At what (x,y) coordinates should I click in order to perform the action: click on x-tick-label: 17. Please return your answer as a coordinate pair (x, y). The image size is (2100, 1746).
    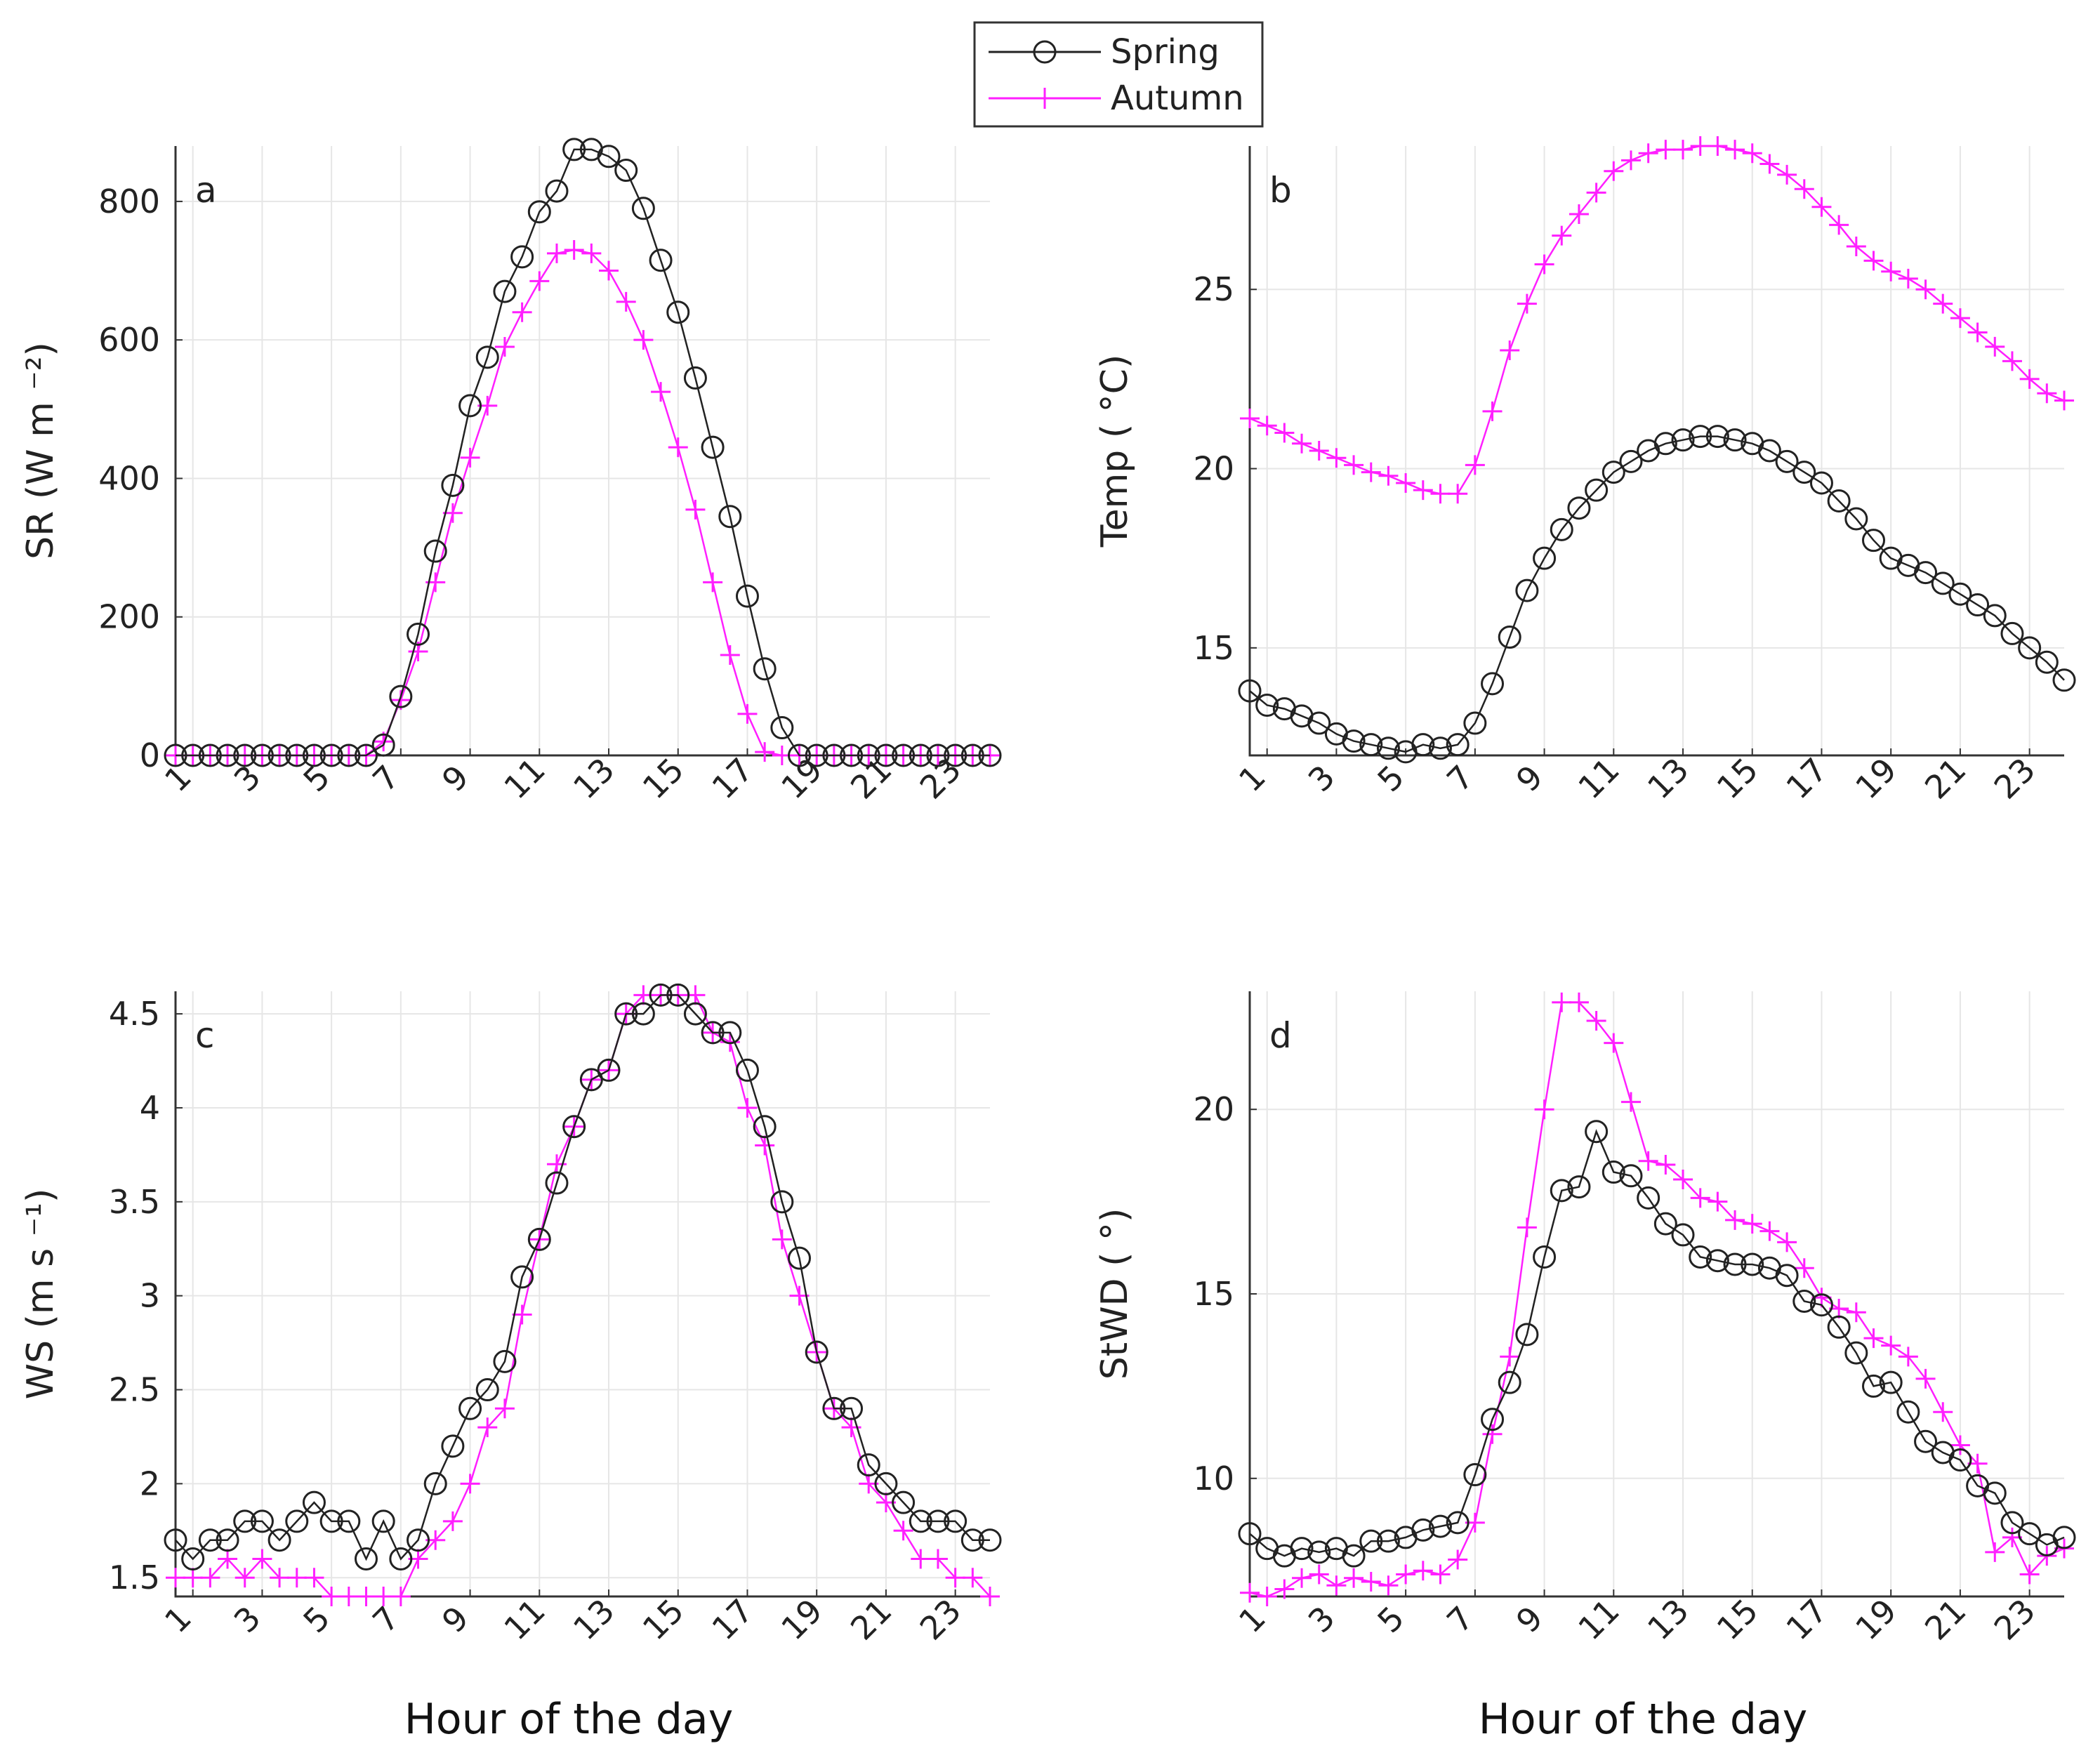
    Looking at the image, I should click on (732, 779).